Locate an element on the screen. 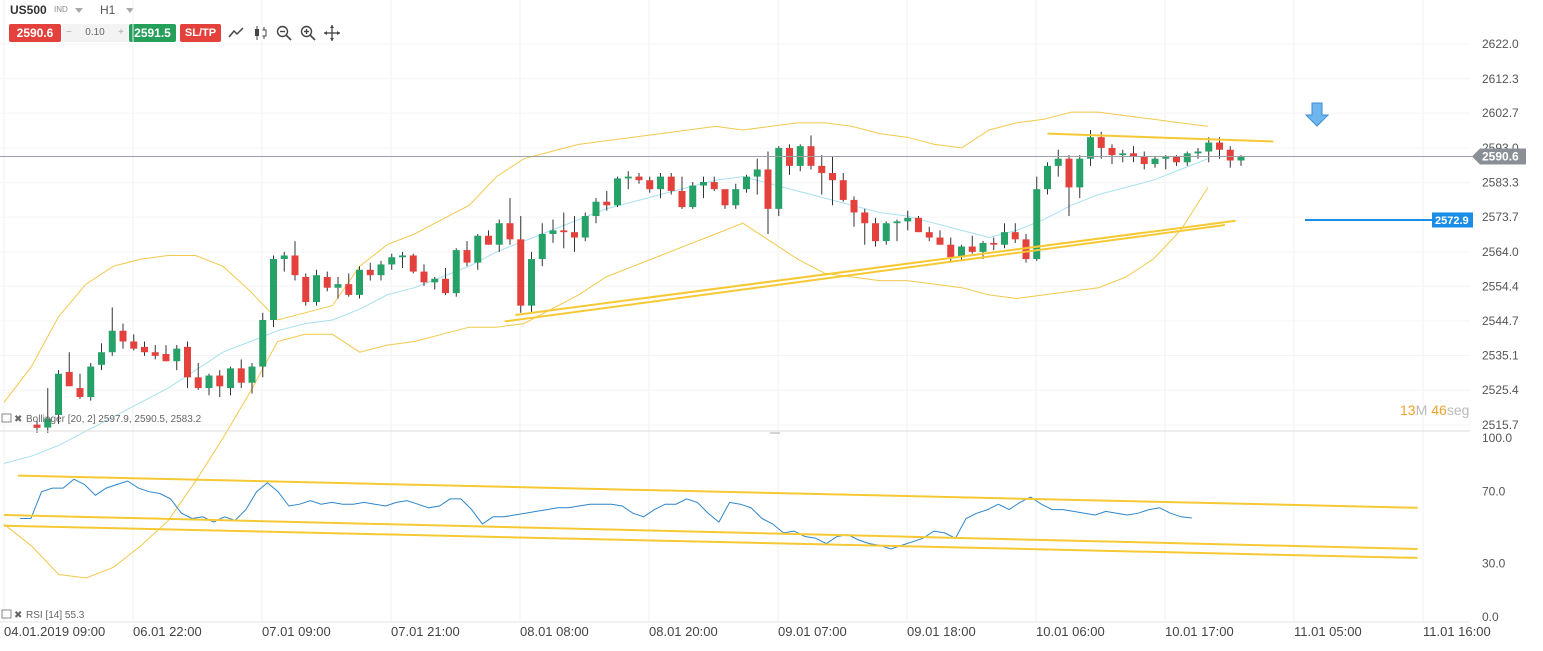 This screenshot has height=651, width=1543. buy-price-button: 2591.5 is located at coordinates (152, 33).